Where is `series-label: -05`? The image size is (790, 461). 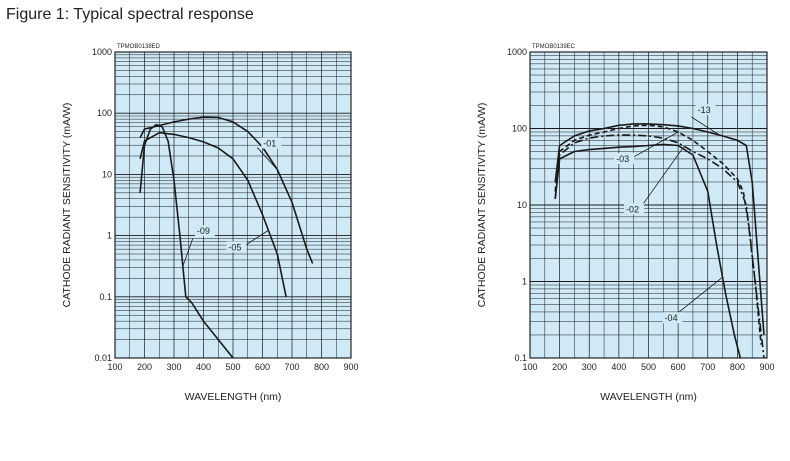 series-label: -05 is located at coordinates (234, 247).